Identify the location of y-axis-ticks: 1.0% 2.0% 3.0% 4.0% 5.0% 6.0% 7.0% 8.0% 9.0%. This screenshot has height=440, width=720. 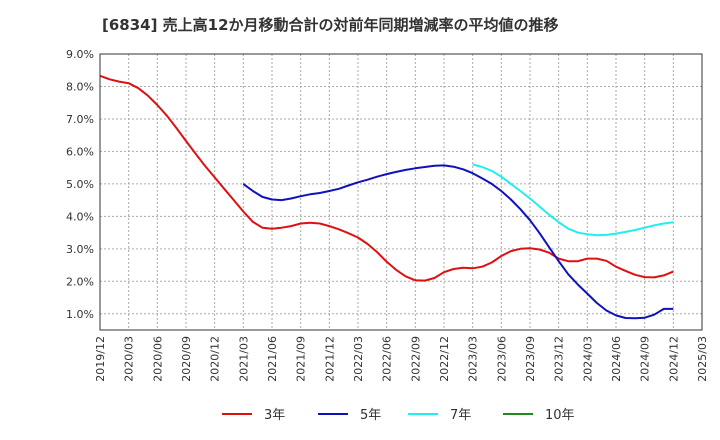
(80, 184).